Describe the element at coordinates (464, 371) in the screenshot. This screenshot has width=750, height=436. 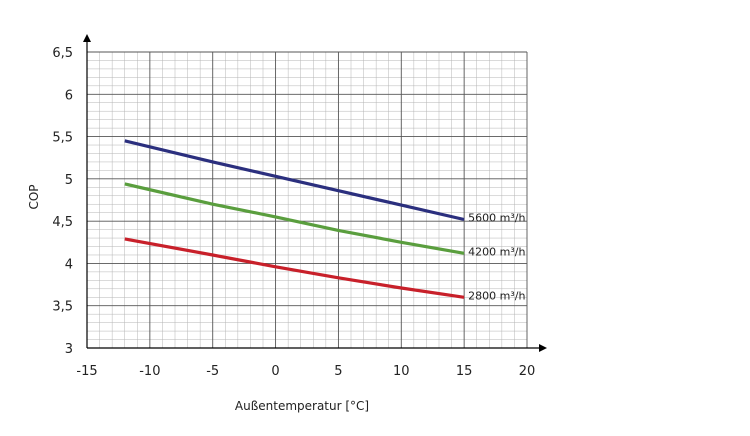
I see `x-tick-label: 15` at that location.